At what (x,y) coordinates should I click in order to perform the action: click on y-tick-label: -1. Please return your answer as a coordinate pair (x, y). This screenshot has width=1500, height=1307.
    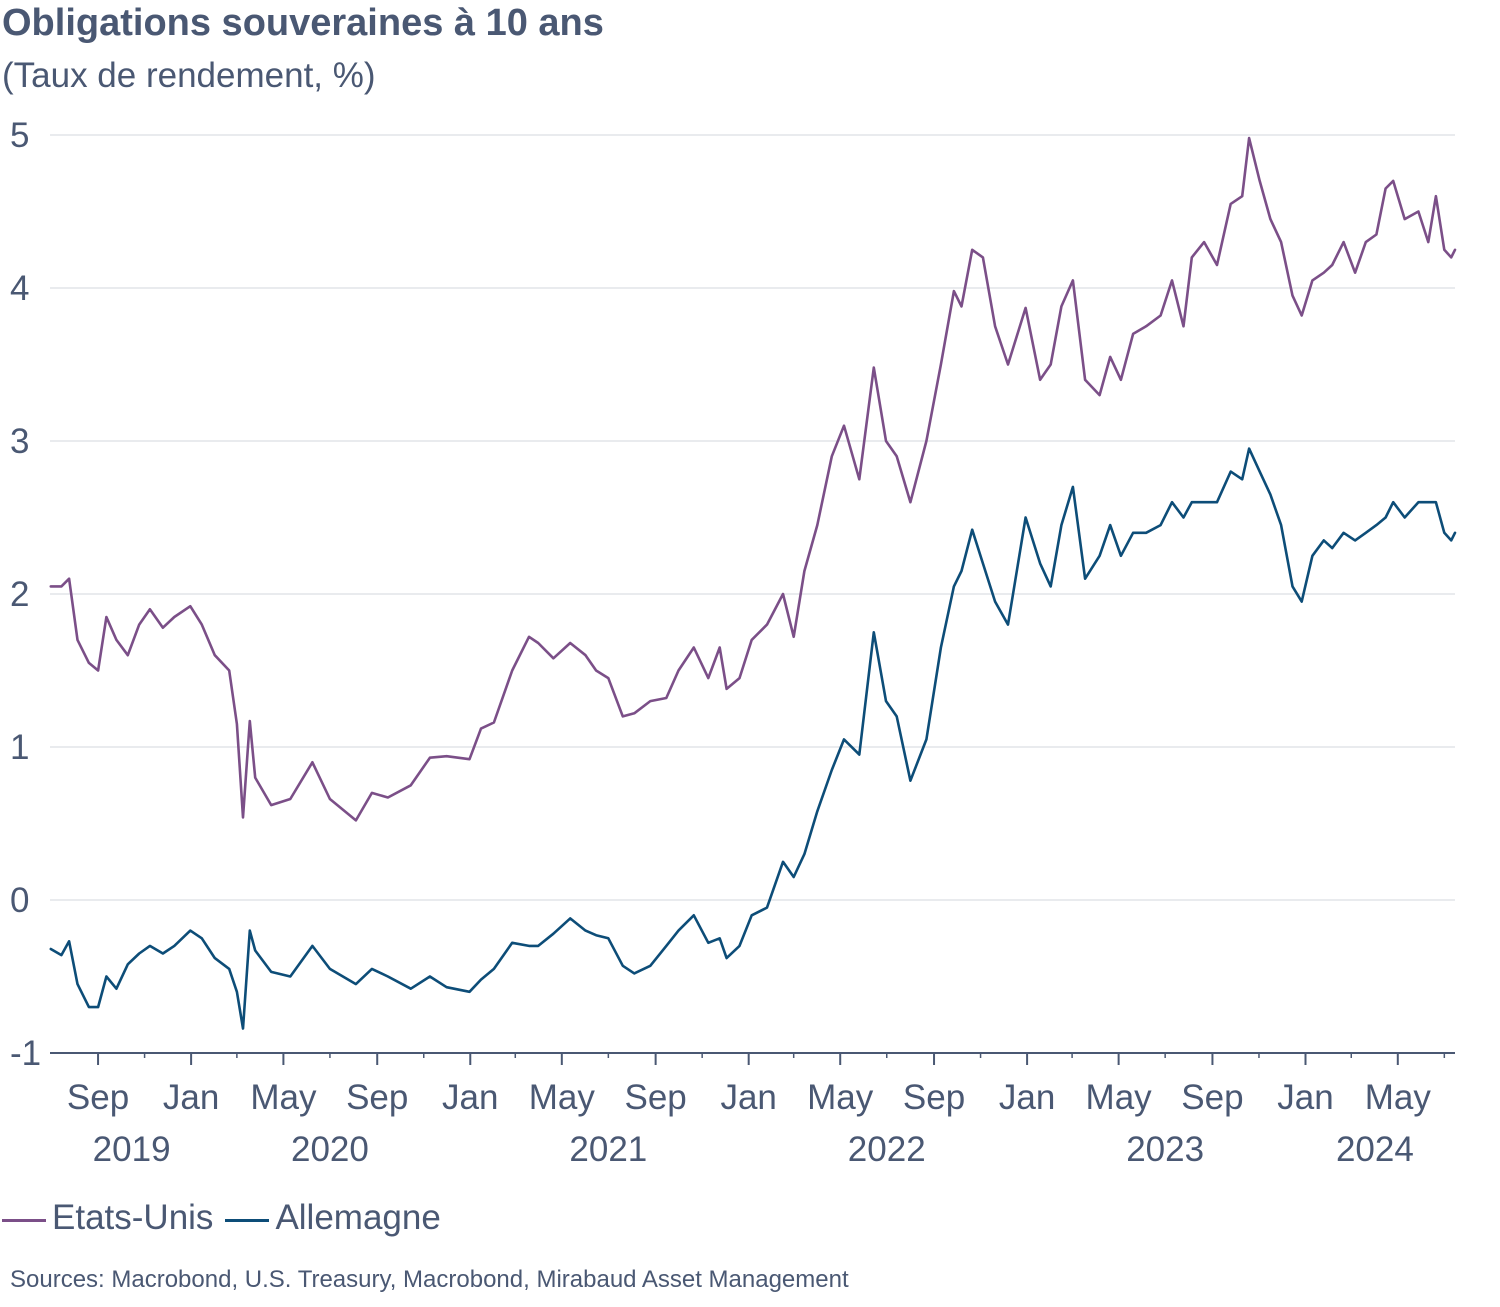
    Looking at the image, I should click on (25, 1053).